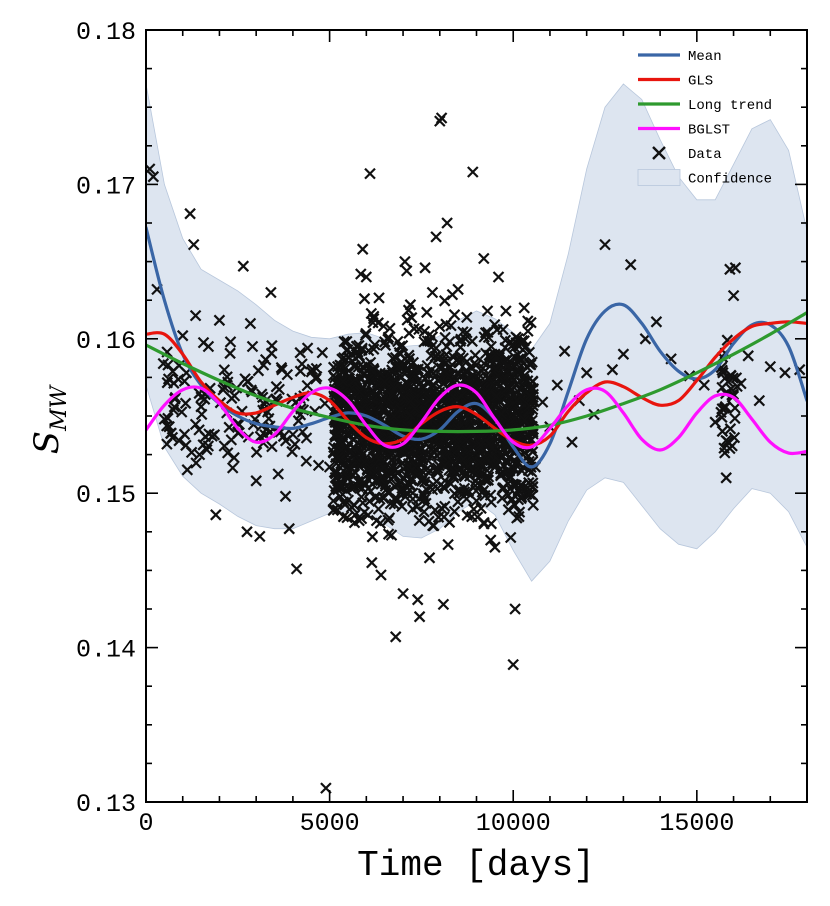  Describe the element at coordinates (106, 32) in the screenshot. I see `y-tick-label: 0.18` at that location.